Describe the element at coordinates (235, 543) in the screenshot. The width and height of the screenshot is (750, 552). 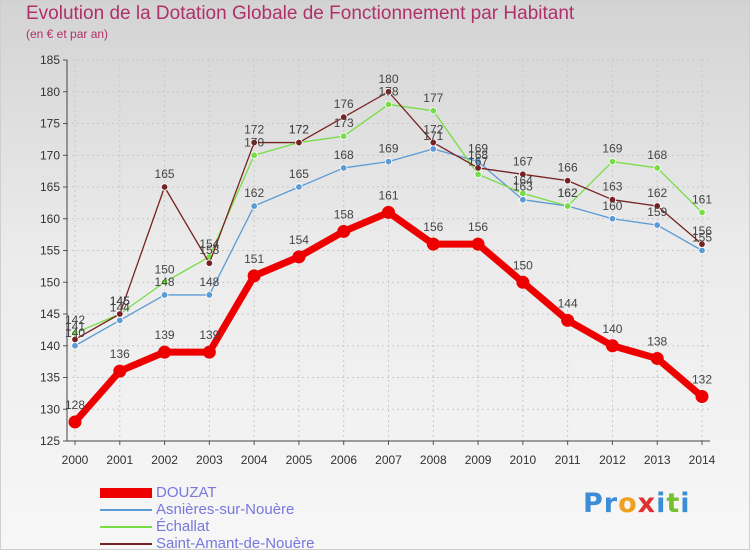
I see `legend-label: Saint-Amant-de-Nouère` at that location.